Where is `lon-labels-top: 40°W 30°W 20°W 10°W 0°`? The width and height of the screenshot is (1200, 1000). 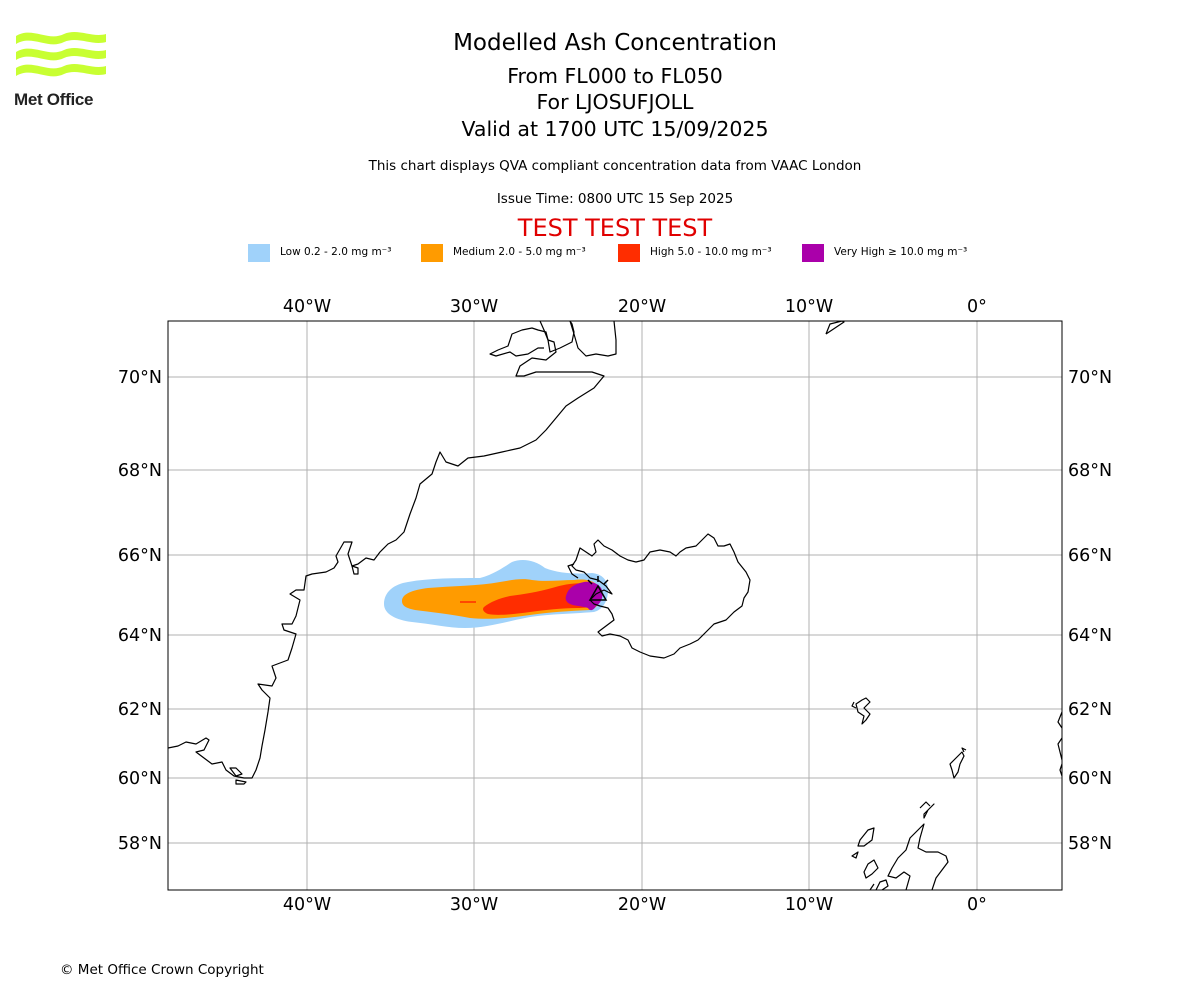 lon-labels-top: 40°W 30°W 20°W 10°W 0° is located at coordinates (635, 307).